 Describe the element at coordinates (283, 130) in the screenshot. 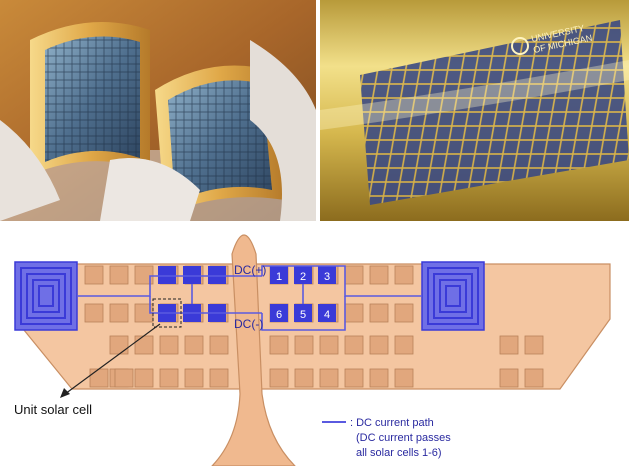

I see `glove-right` at that location.